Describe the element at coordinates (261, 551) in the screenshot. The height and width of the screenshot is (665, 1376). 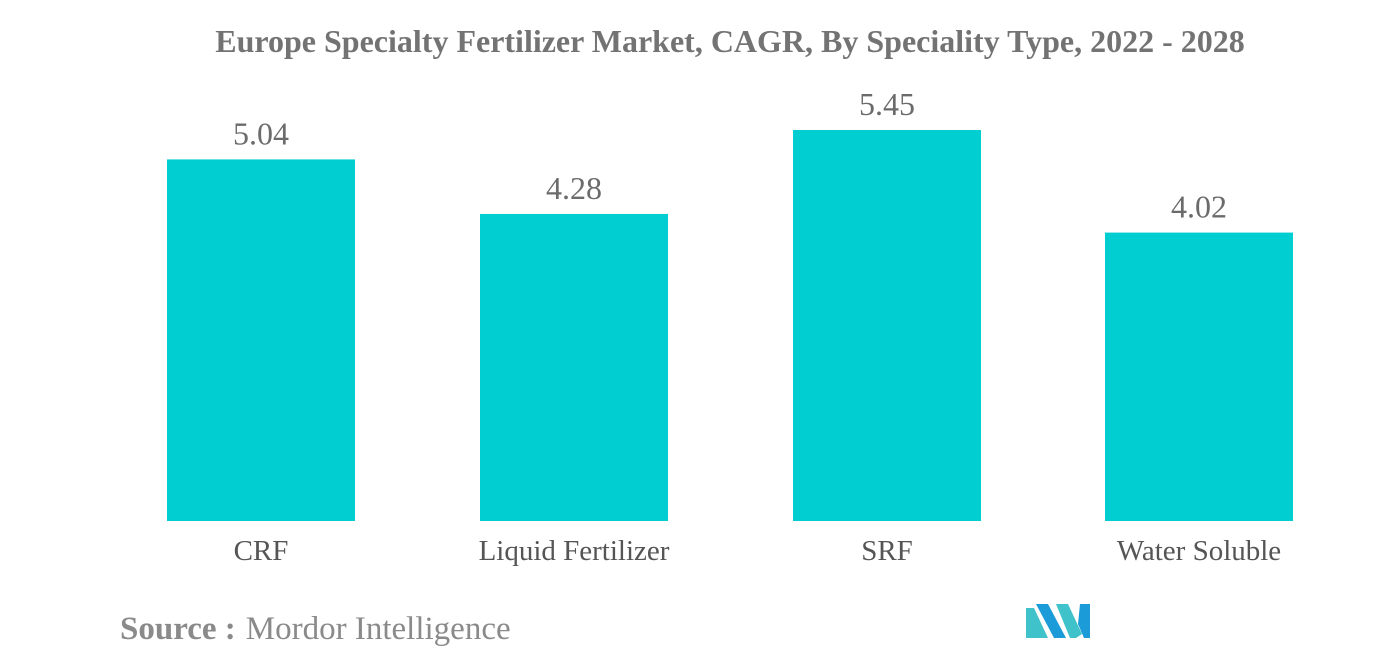
I see `category-label-0: CRF` at that location.